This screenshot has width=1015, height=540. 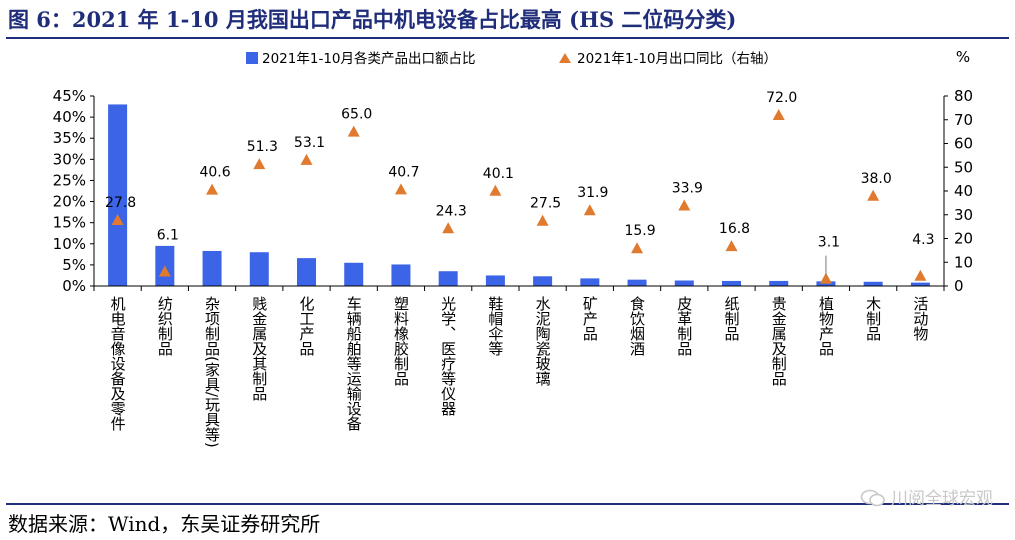 I want to click on legend-bar-label: 2021年1-10月各类产品出口额占比, so click(x=369, y=59).